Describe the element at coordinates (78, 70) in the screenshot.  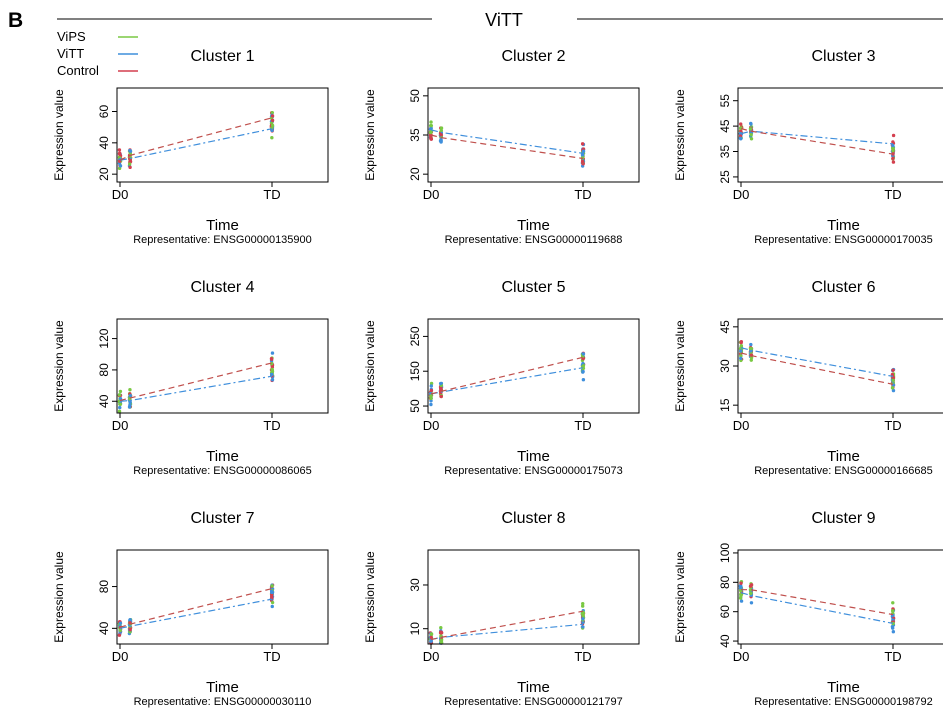
I see `legend-label-control: Control` at that location.